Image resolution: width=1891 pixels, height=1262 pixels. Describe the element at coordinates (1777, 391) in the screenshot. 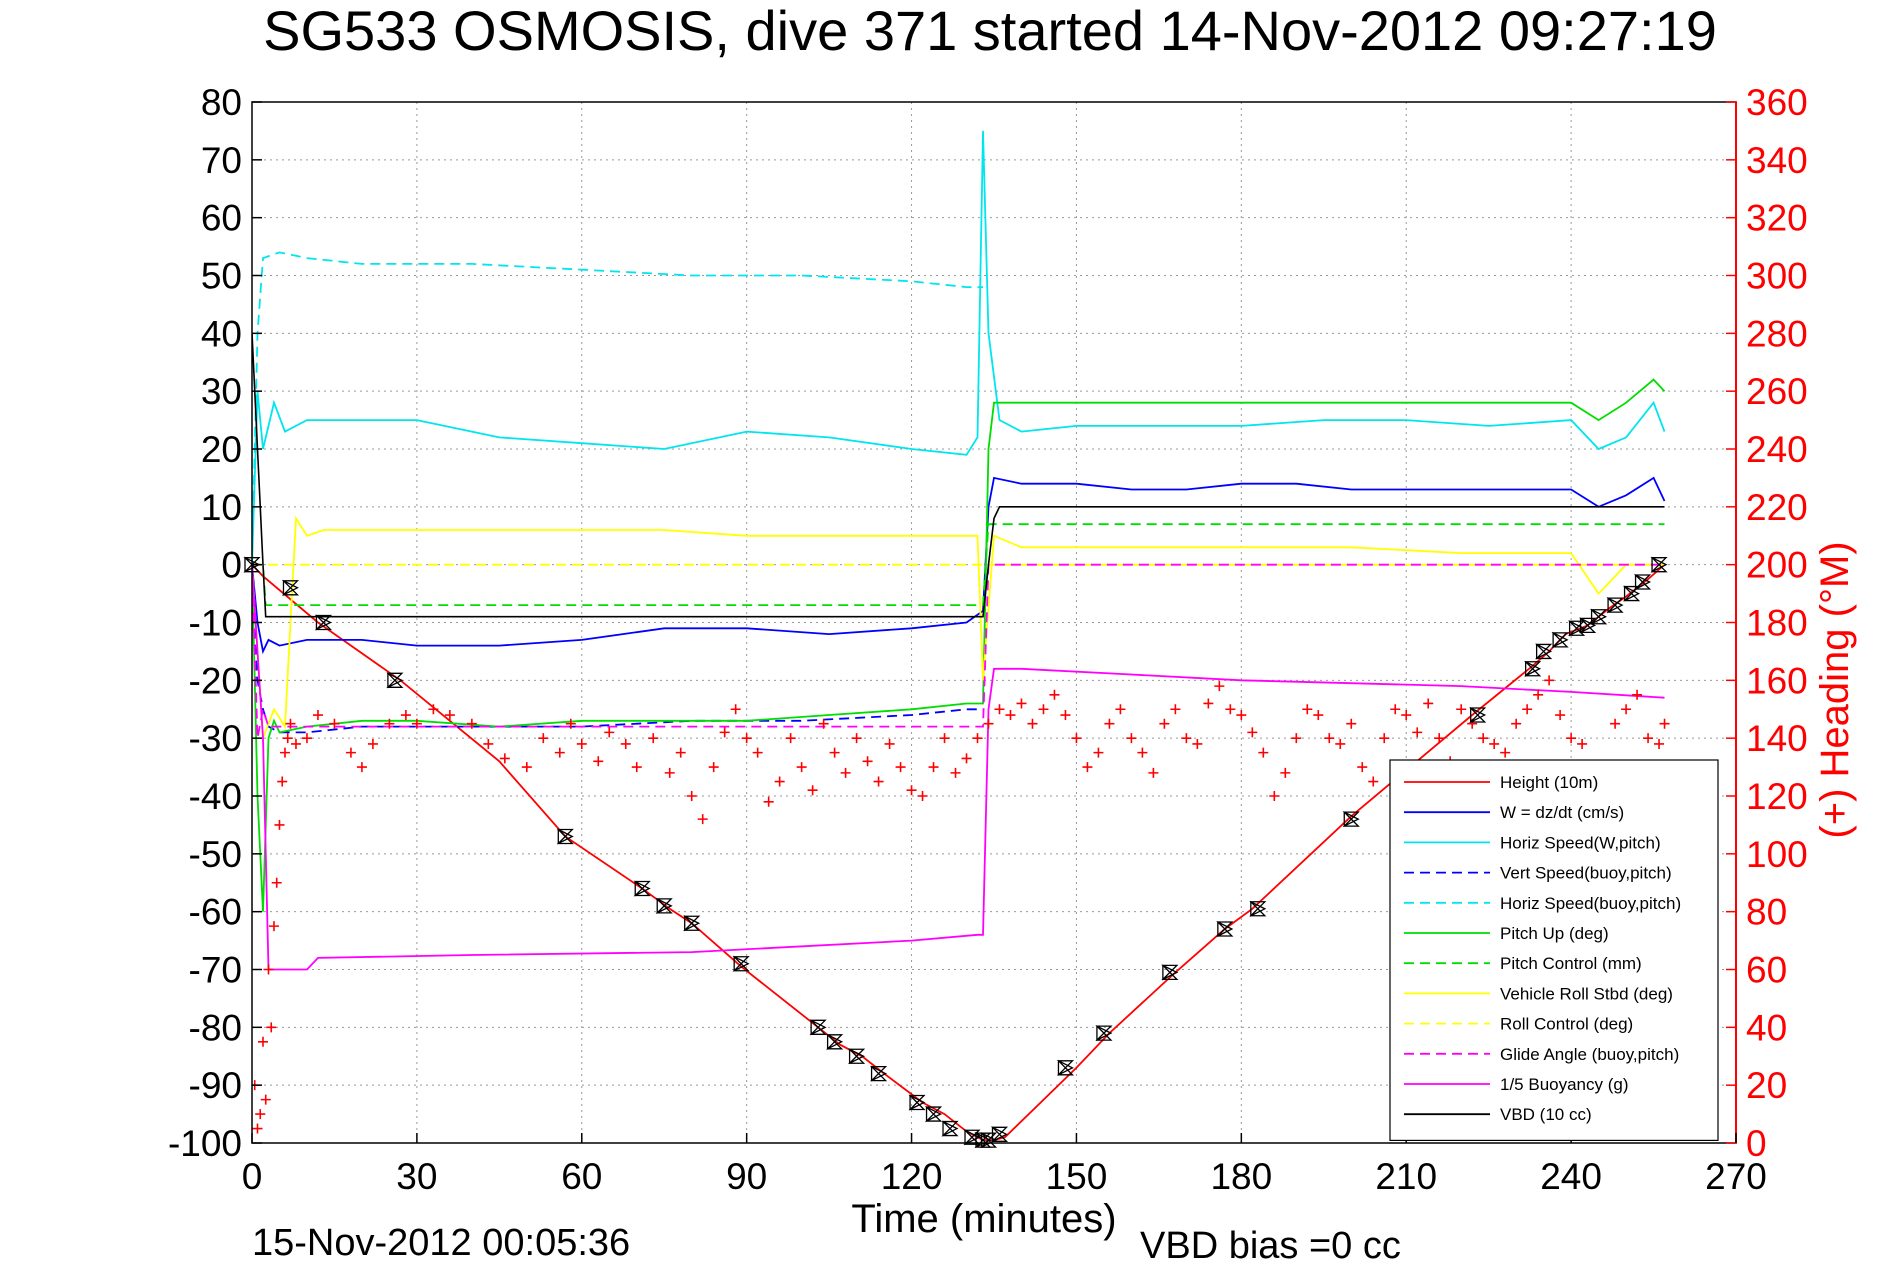

I see `y2-tick-label: 260` at that location.